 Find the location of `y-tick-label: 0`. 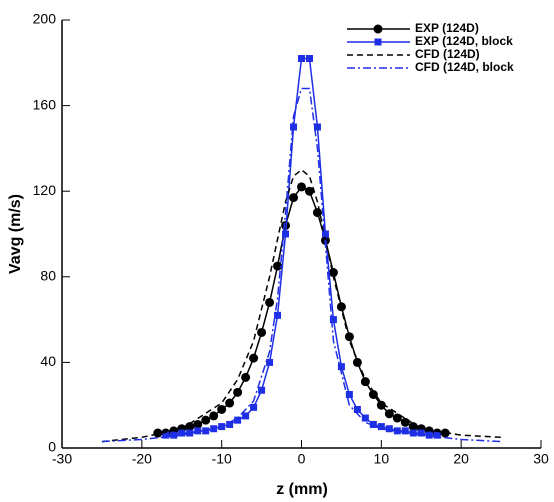

y-tick-label: 0 is located at coordinates (52, 447).